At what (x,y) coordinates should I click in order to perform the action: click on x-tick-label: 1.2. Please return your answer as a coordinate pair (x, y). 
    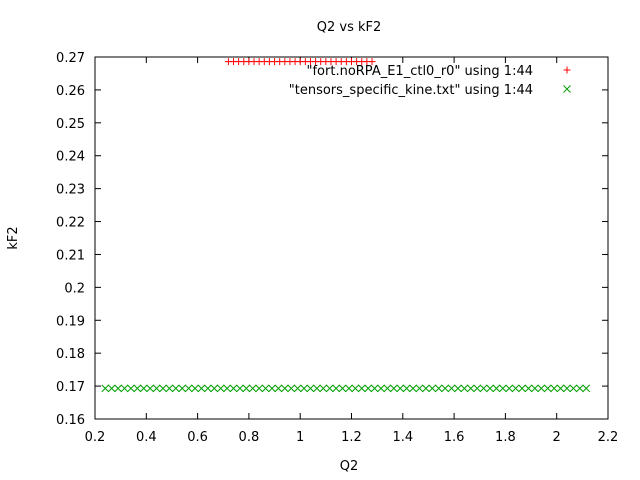
    Looking at the image, I should click on (351, 437).